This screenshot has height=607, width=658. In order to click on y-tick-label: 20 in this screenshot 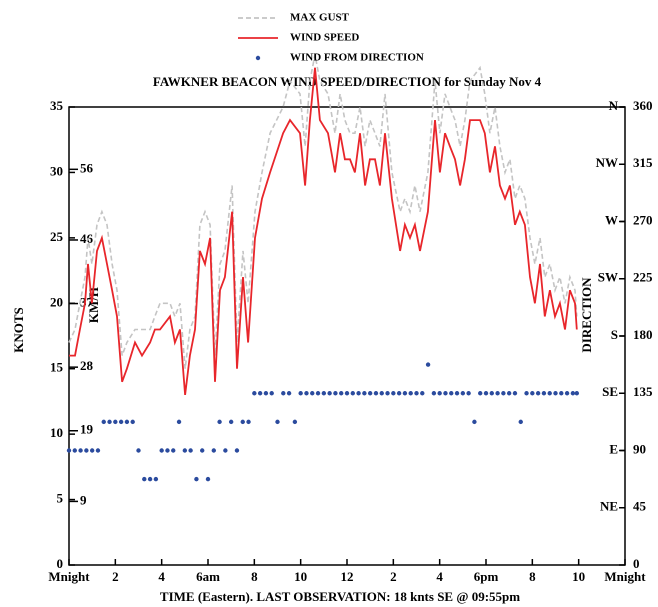, I will do `click(56, 301)`.